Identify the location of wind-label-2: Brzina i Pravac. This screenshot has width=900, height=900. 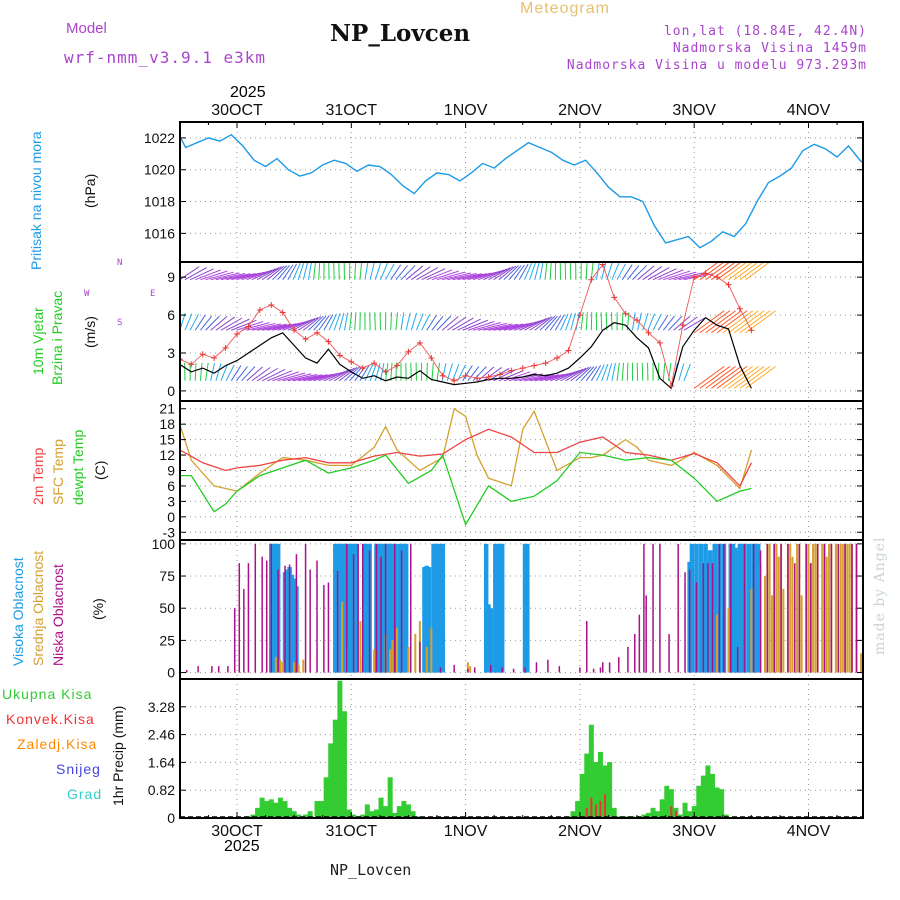
(57, 337).